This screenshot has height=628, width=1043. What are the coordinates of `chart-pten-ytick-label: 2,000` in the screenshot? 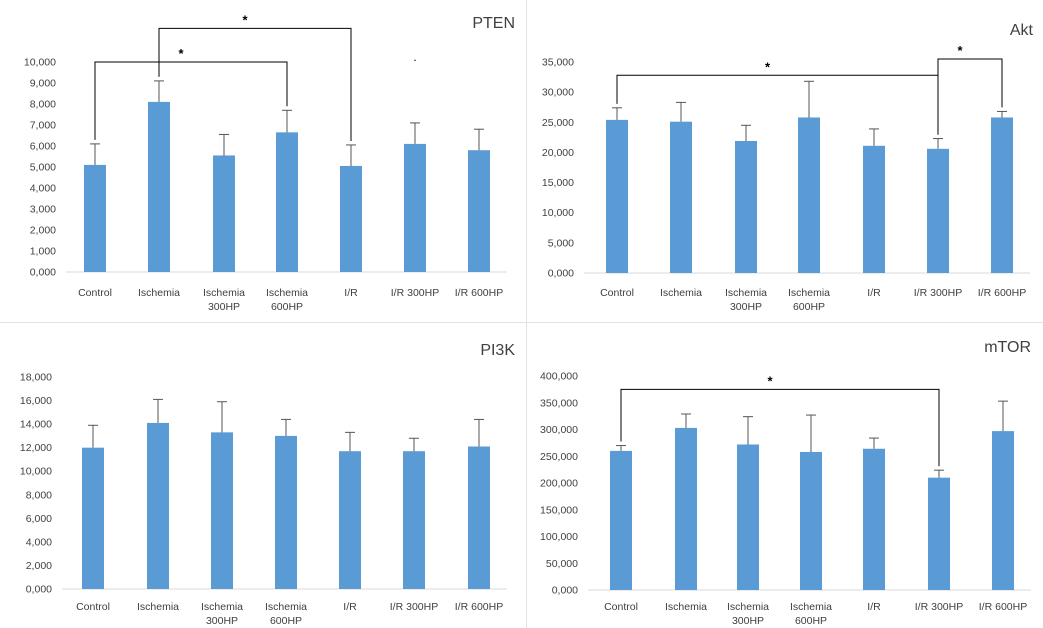 It's located at (43, 231).